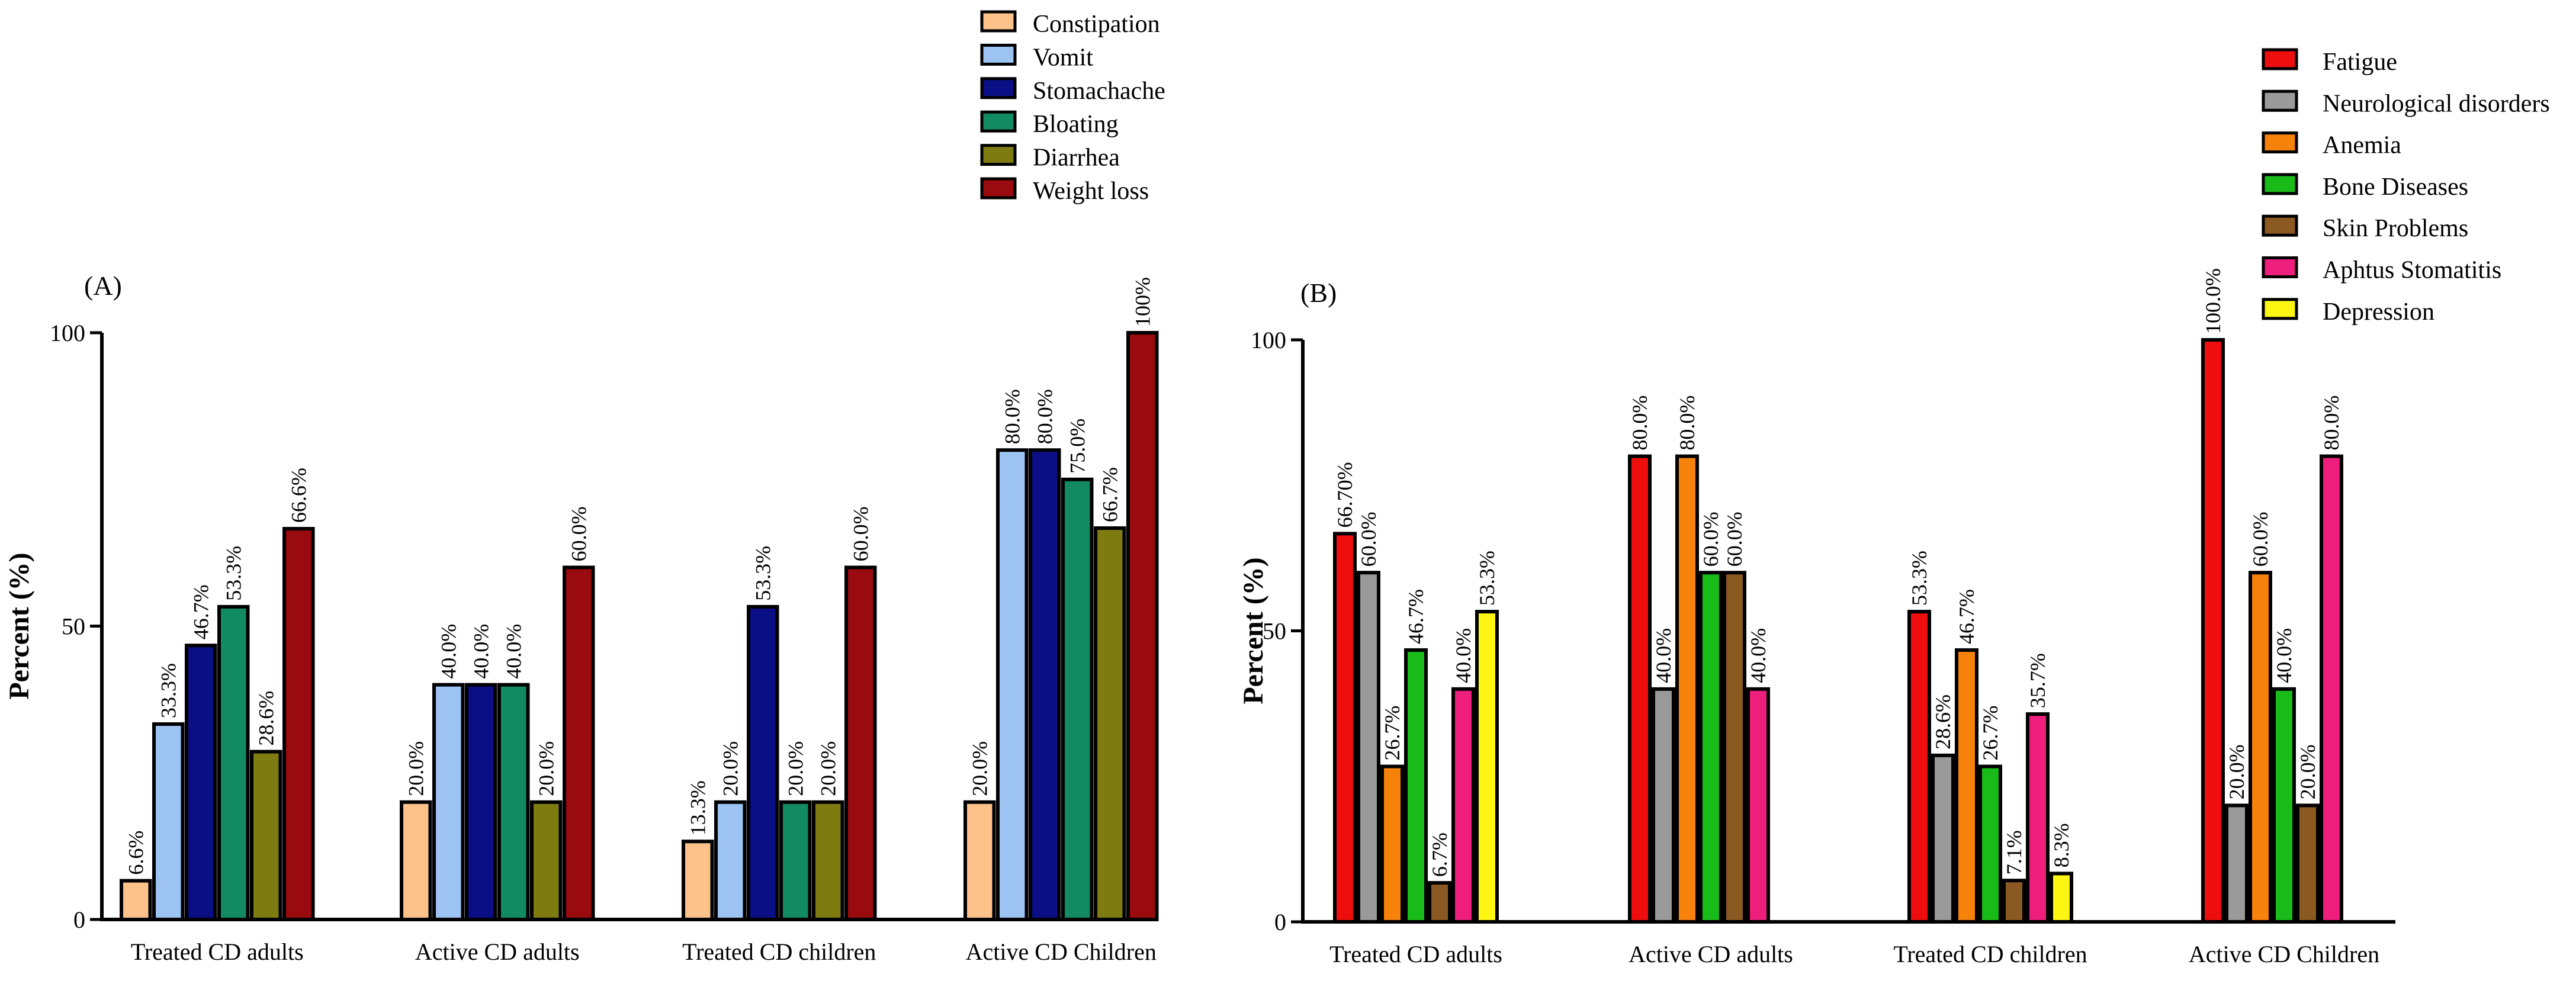  I want to click on panel-b-legend-label: Aphtus Stomatitis, so click(2412, 270).